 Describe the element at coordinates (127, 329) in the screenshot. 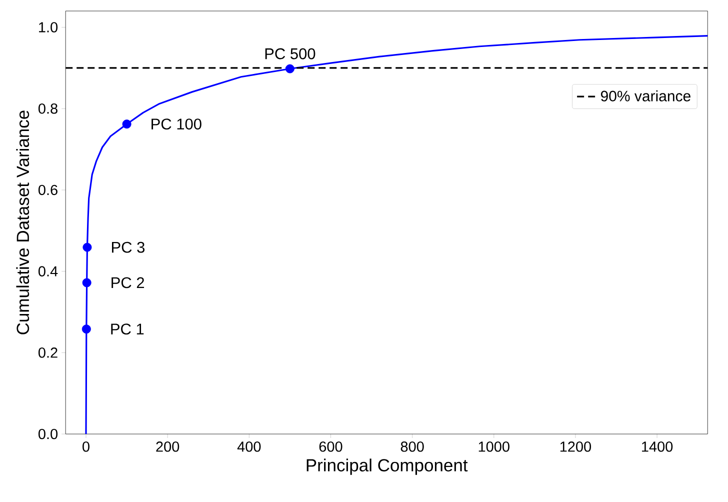

I see `annotation: PC 1` at that location.